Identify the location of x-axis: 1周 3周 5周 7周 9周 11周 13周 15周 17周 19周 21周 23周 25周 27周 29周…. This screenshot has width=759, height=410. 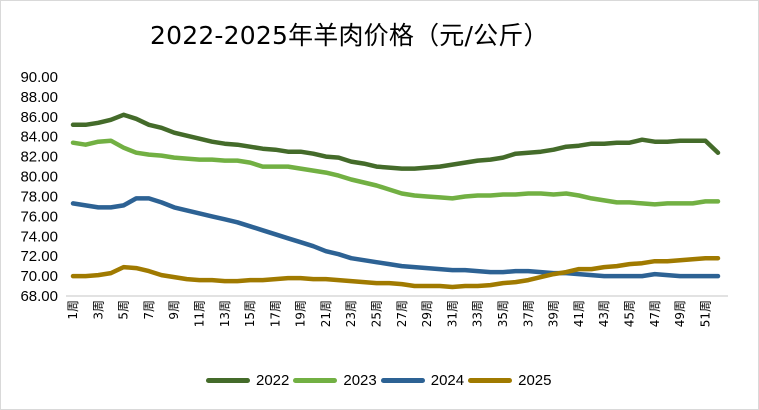
(389, 313).